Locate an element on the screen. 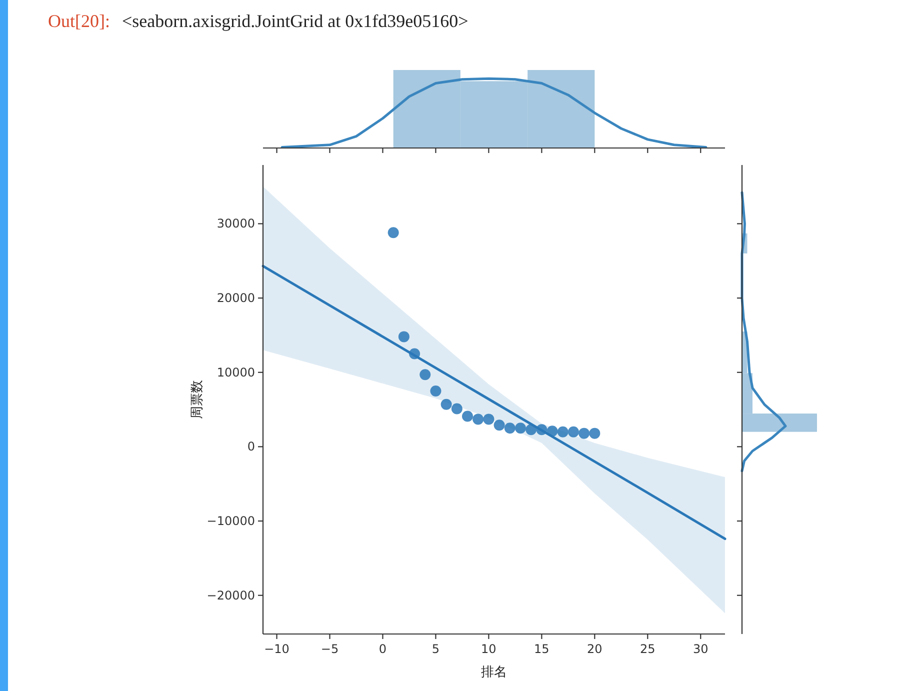 Image resolution: width=911 pixels, height=691 pixels. x-tick-label: −10 is located at coordinates (277, 649).